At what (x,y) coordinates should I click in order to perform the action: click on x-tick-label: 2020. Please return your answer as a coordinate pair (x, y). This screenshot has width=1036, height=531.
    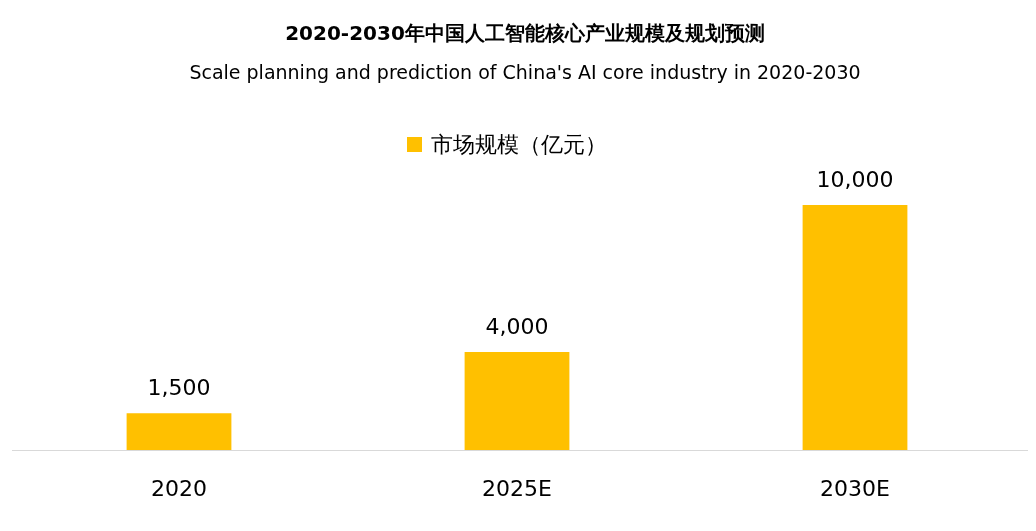
    Looking at the image, I should click on (179, 488).